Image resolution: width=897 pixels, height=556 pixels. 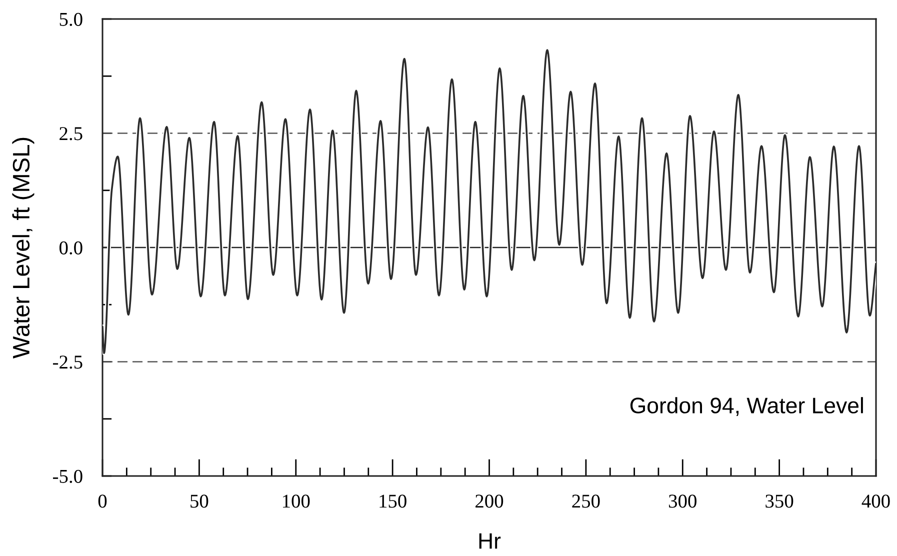 I want to click on y-tick-label: 2.5, so click(x=71, y=133).